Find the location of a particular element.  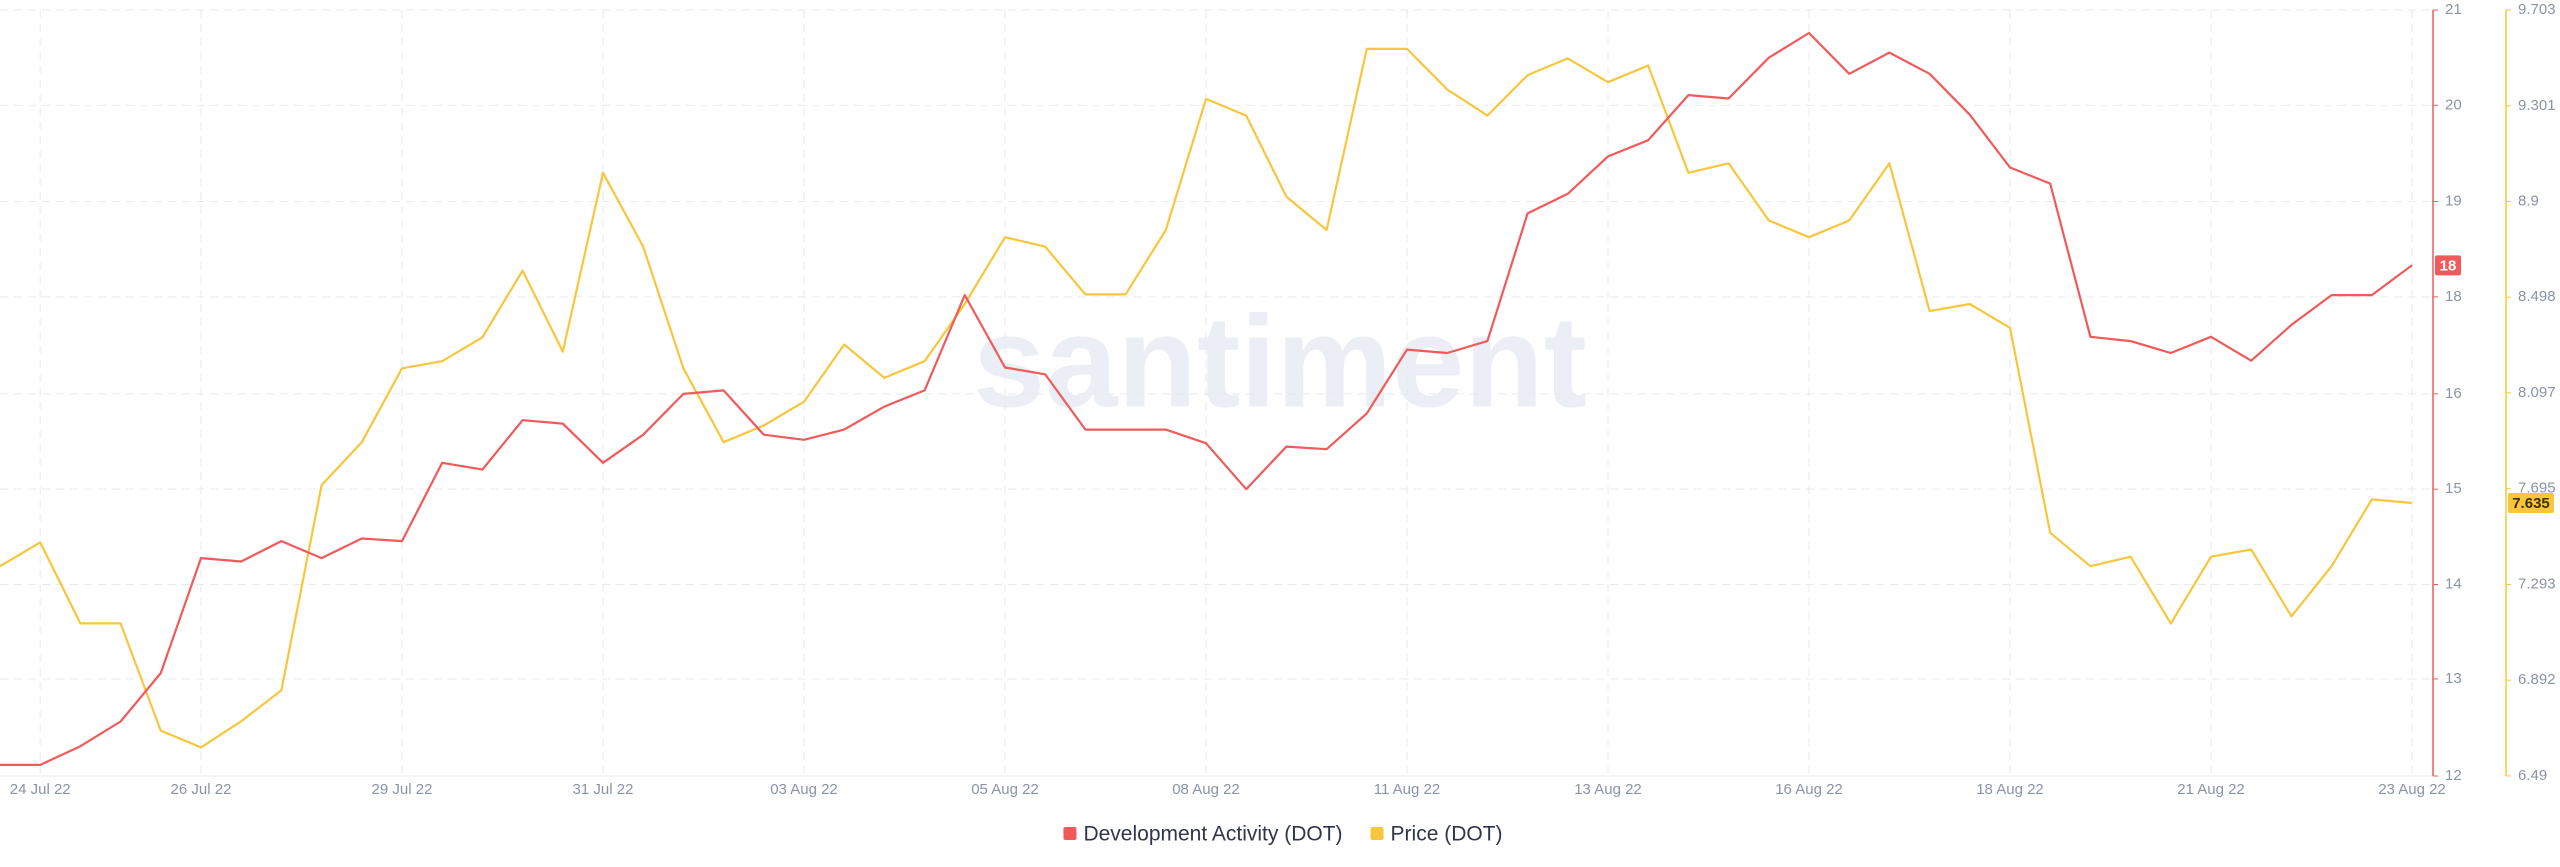

value-badge-label: 7.635 is located at coordinates (2531, 503).